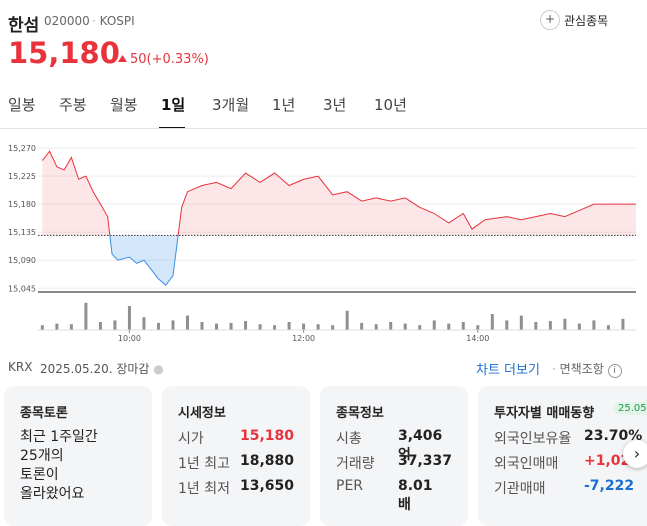 This screenshot has width=647, height=526. What do you see at coordinates (630, 408) in the screenshot?
I see `card-date: 25.05.2` at bounding box center [630, 408].